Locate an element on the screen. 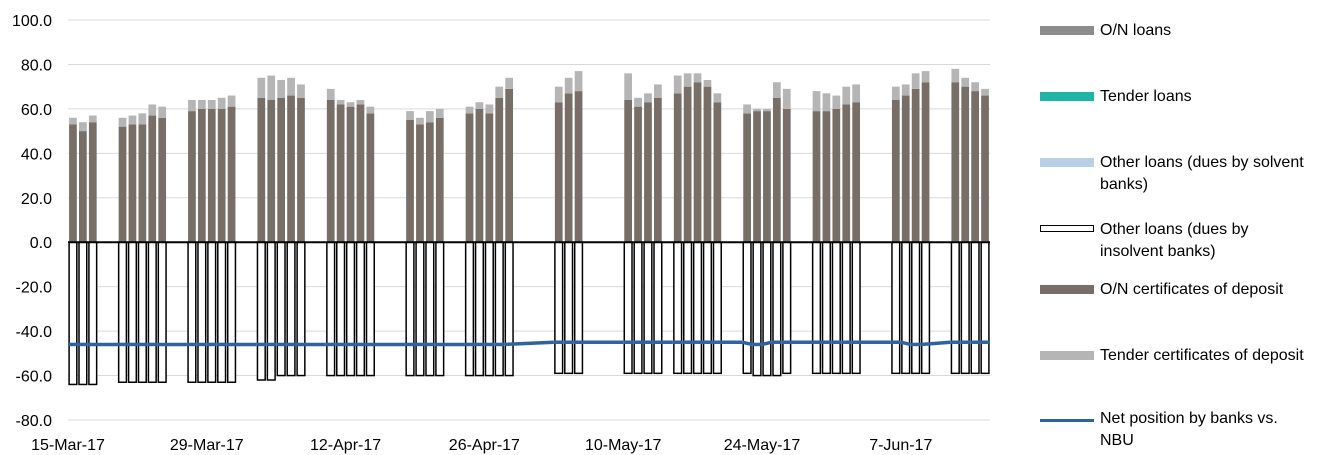  x-tick-label: 10-May-17 is located at coordinates (623, 445).